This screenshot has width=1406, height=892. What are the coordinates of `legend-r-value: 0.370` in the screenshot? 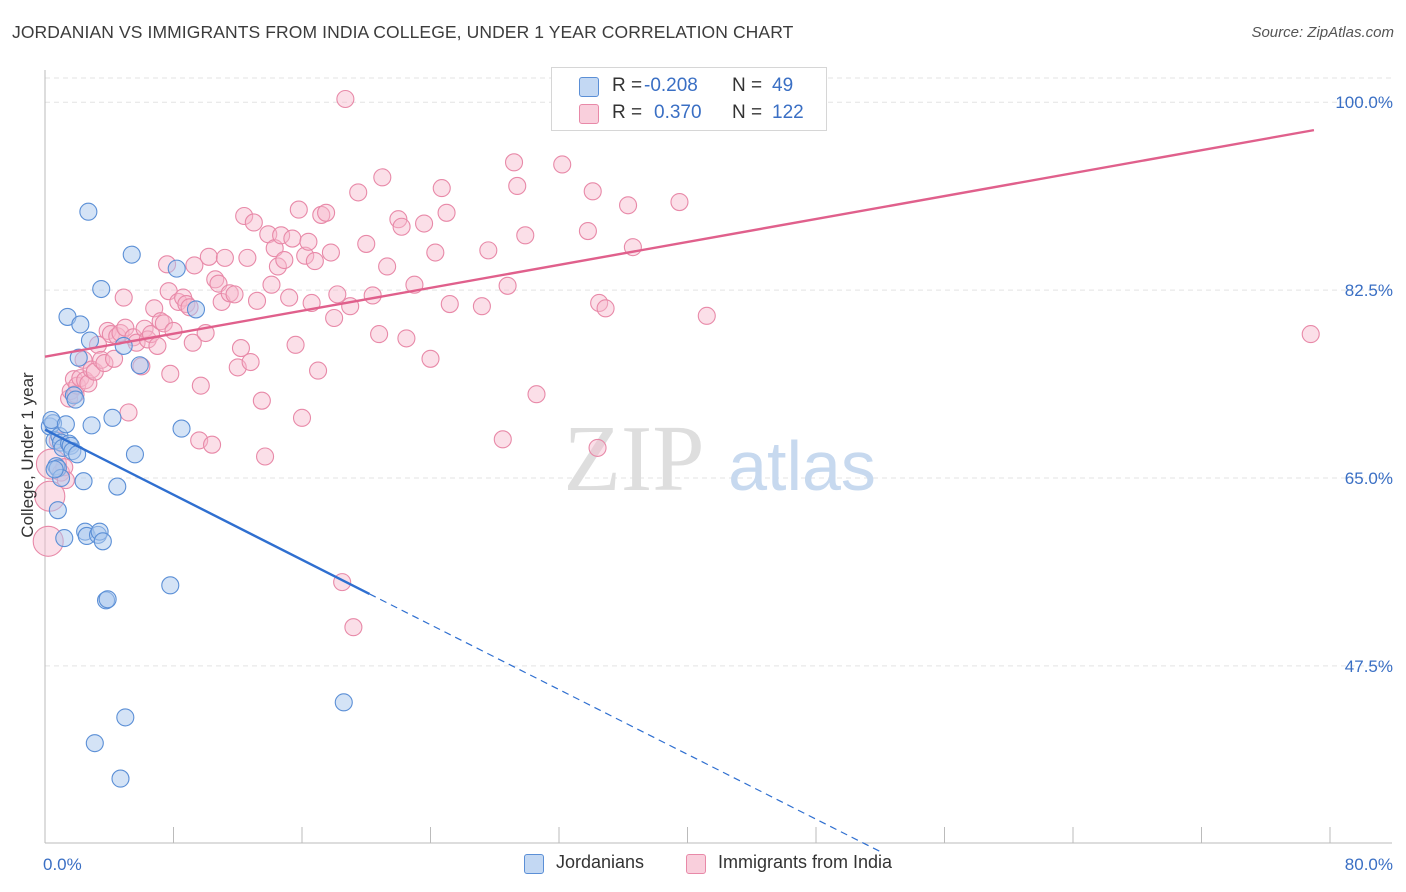 It's located at (678, 112).